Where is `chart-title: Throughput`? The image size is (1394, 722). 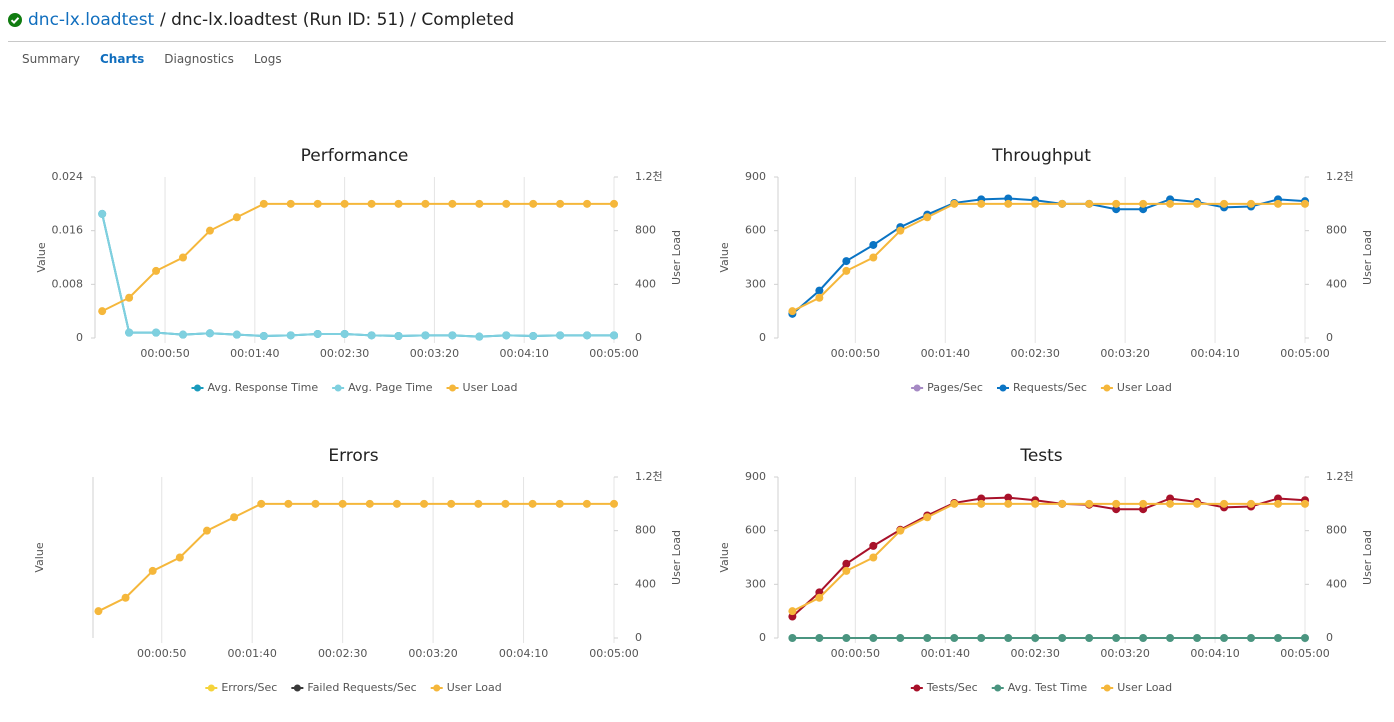
chart-title: Throughput is located at coordinates (1041, 156).